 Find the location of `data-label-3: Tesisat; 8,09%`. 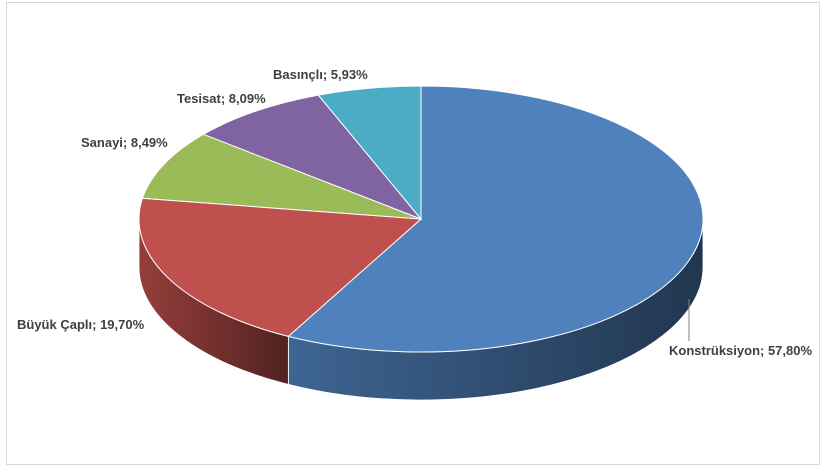

data-label-3: Tesisat; 8,09% is located at coordinates (221, 98).